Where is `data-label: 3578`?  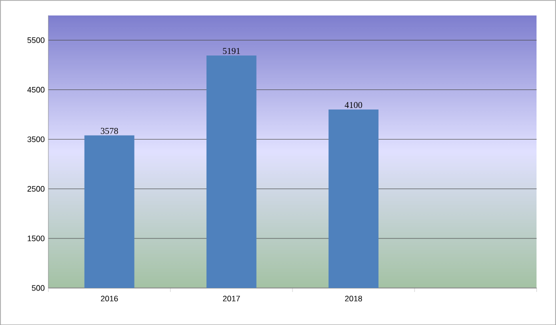 data-label: 3578 is located at coordinates (109, 131).